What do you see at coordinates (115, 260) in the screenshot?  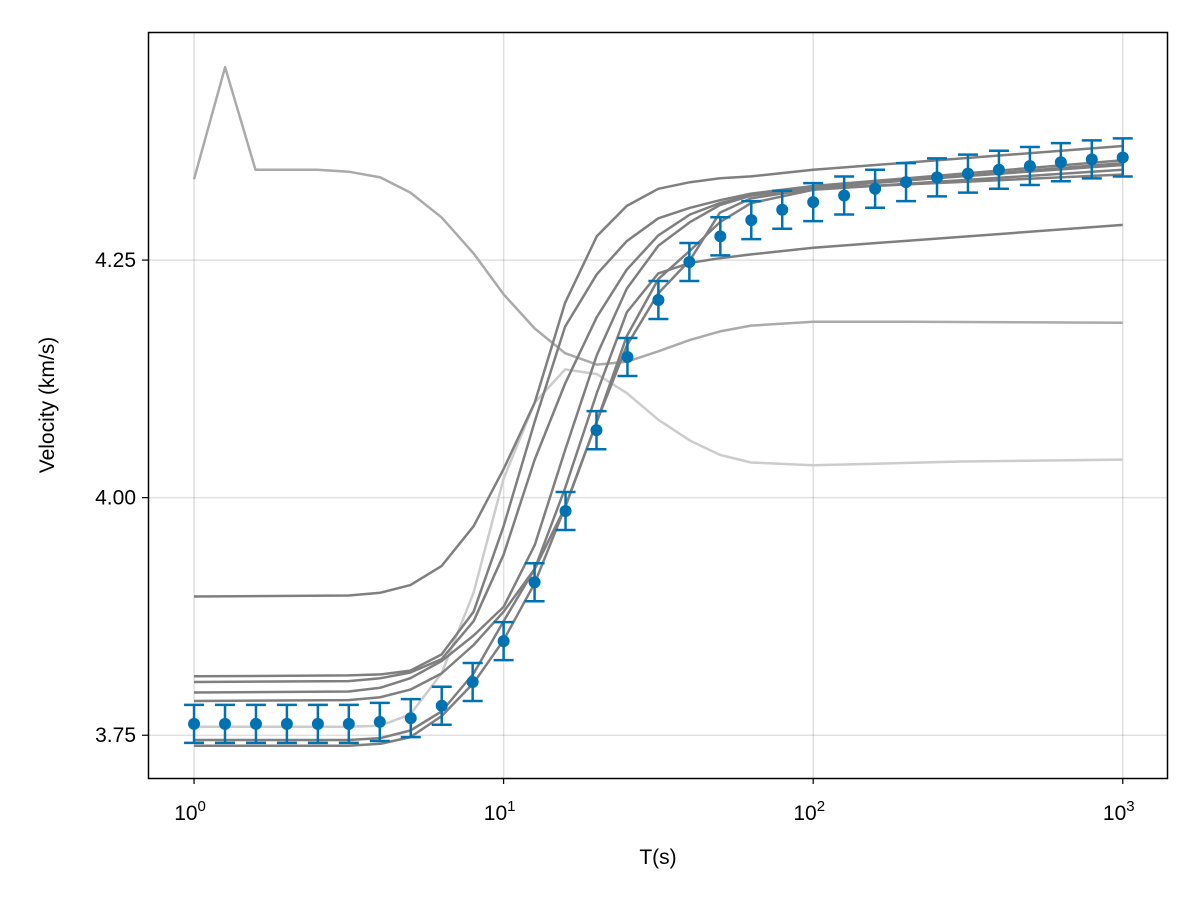 I see `y-tick-label: 4.25` at bounding box center [115, 260].